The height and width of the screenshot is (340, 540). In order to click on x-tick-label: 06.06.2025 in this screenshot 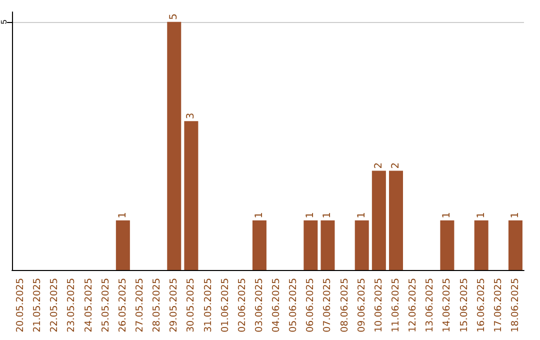, I will do `click(310, 305)`.